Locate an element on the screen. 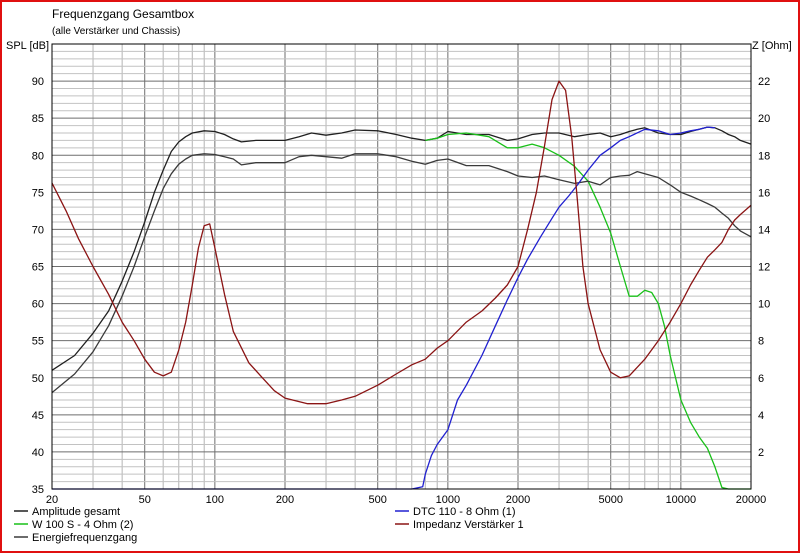 This screenshot has height=553, width=800. x-tick-label: 10000 is located at coordinates (681, 500).